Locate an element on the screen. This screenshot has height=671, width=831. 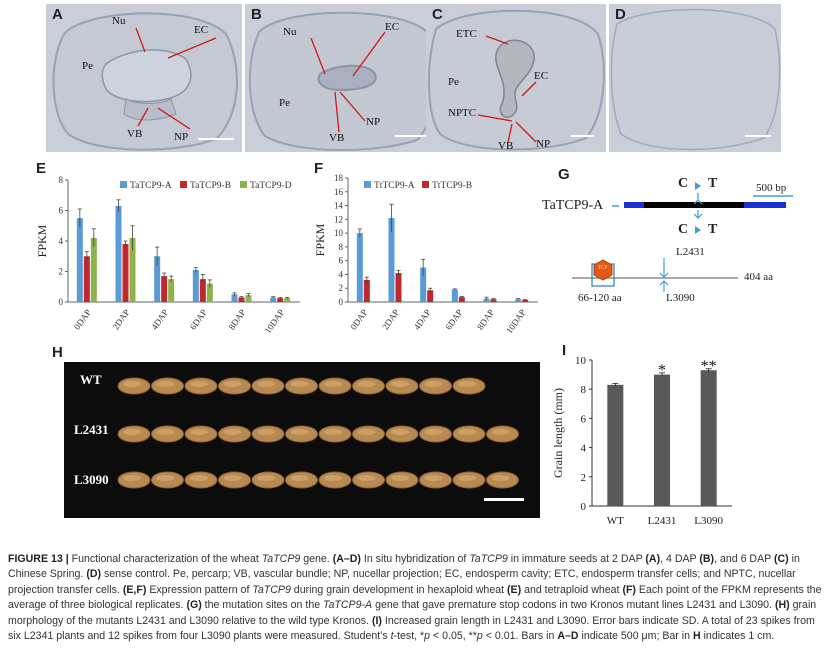
chart-i: 0 2 4 6 8 10 Grain length (mm) WT * L2431 ** L3090 is located at coordinates (641, 441).